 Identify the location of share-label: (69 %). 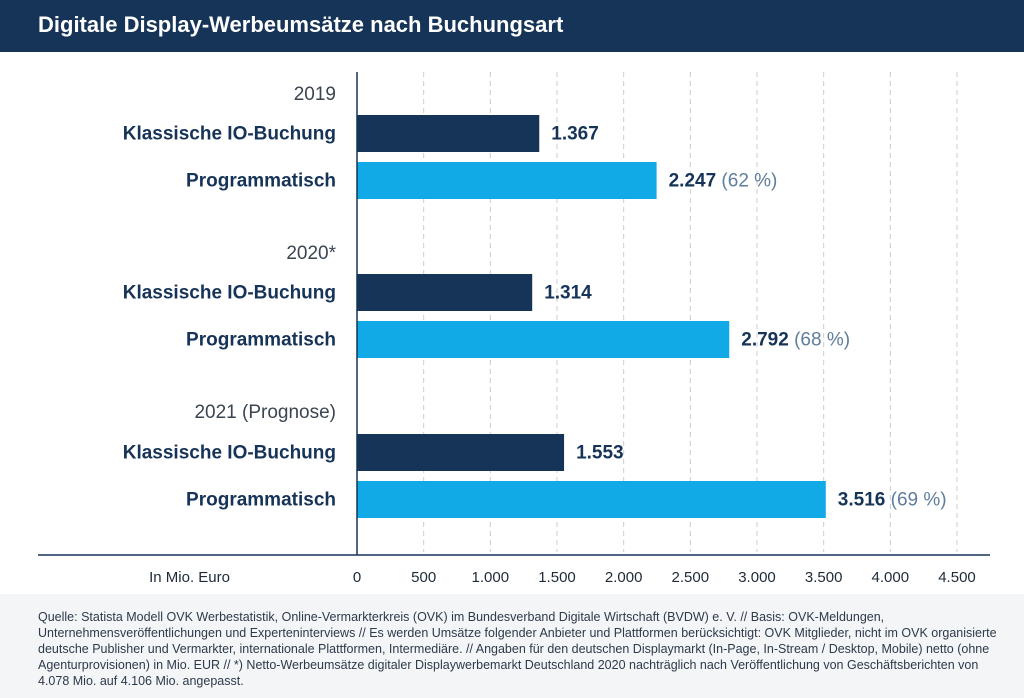
(915, 500).